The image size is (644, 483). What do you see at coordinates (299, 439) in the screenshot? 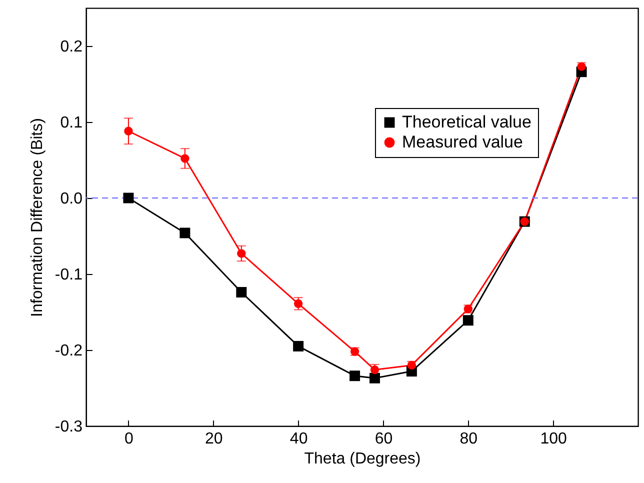
I see `x-tick-label: 40` at bounding box center [299, 439].